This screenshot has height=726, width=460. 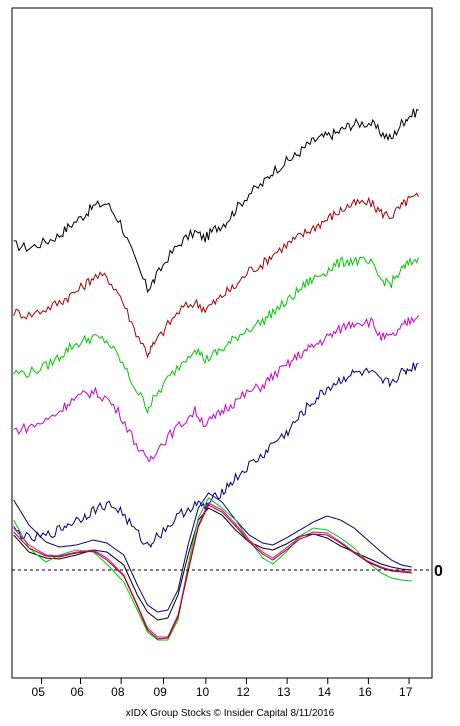 What do you see at coordinates (365, 692) in the screenshot?
I see `x-tick-label: 16` at bounding box center [365, 692].